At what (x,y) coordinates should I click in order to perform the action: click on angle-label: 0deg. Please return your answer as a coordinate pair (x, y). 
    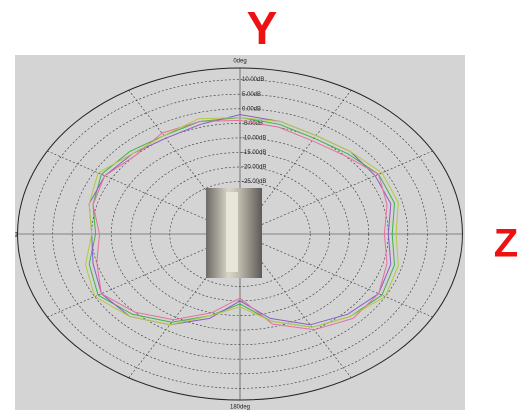
    Looking at the image, I should click on (239, 62).